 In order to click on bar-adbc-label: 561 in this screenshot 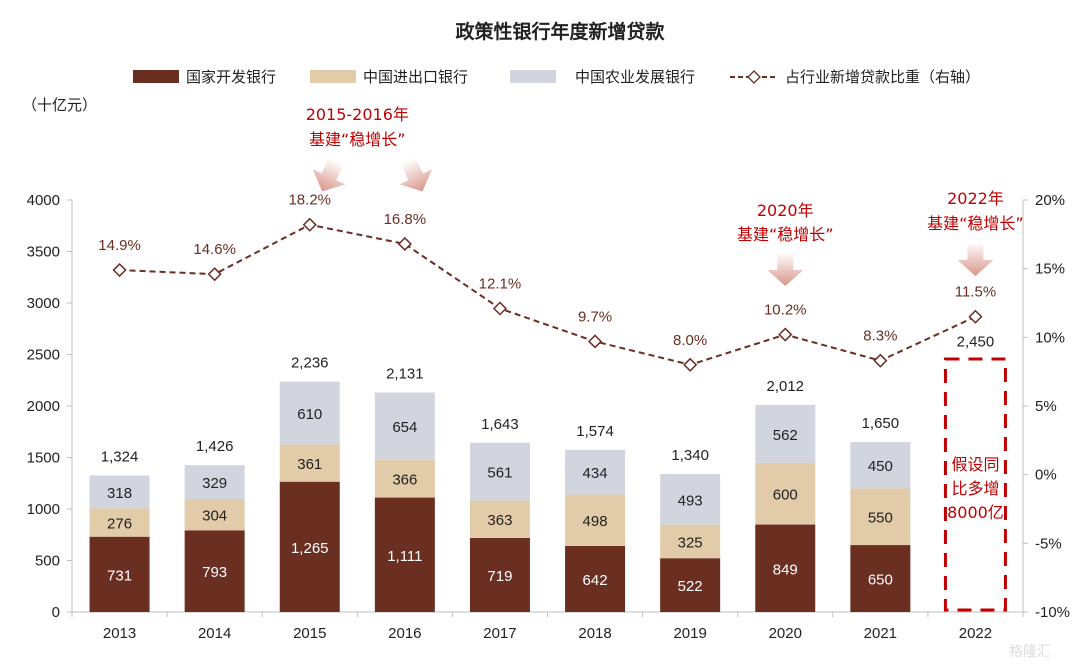, I will do `click(499, 473)`.